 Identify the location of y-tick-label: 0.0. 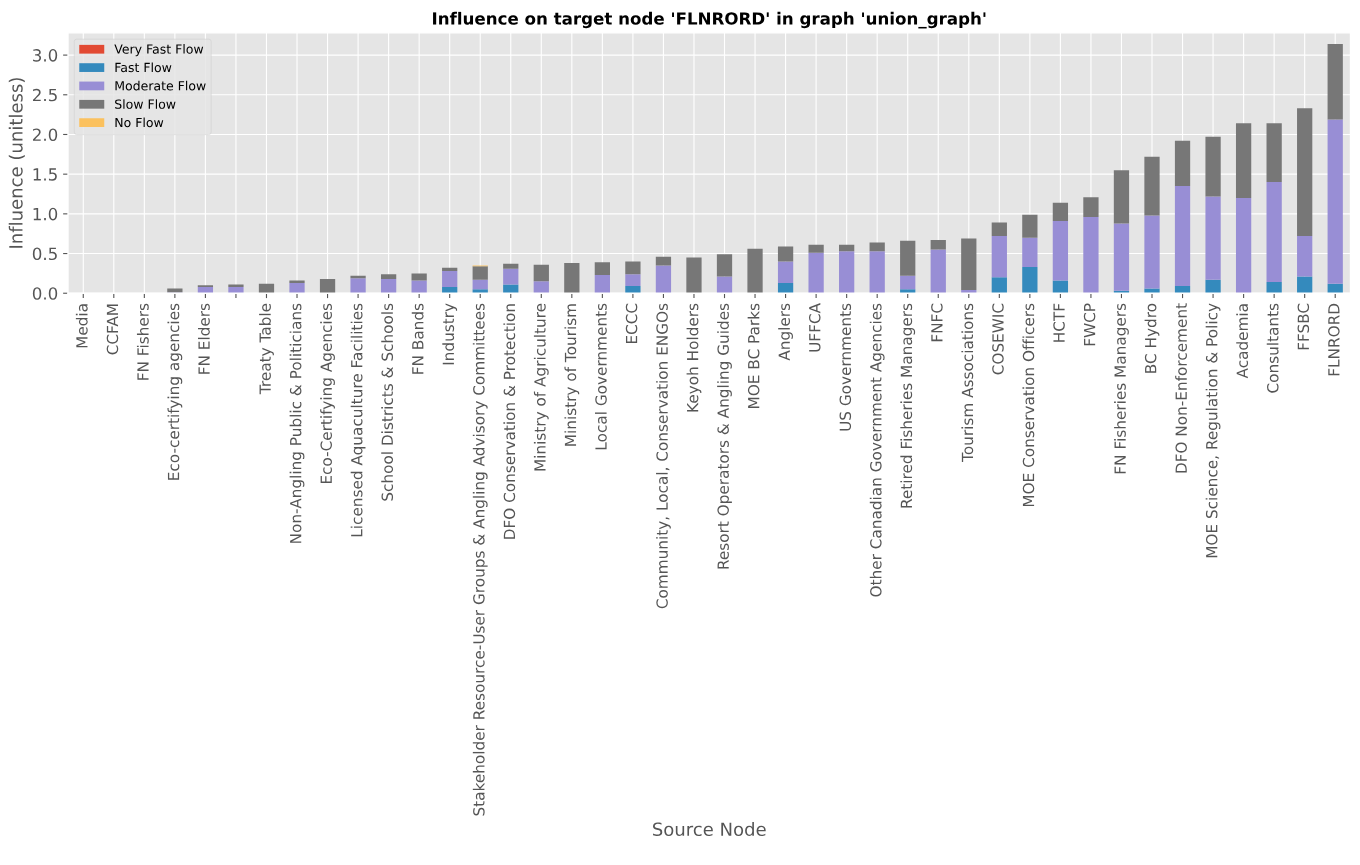
(45, 293).